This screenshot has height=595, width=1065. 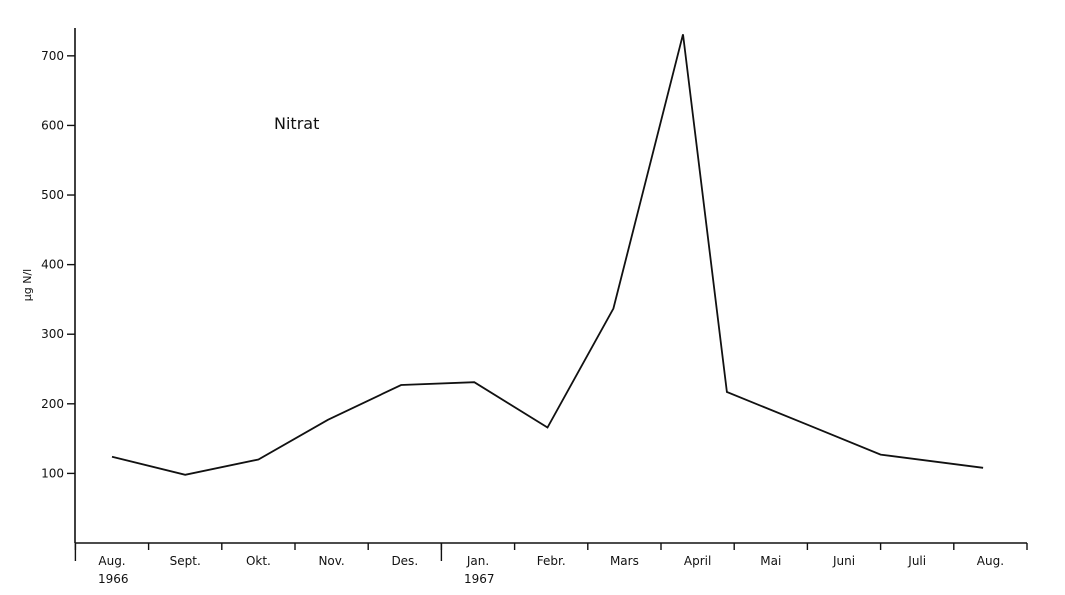 What do you see at coordinates (477, 561) in the screenshot?
I see `x-tick-label: Jan.` at bounding box center [477, 561].